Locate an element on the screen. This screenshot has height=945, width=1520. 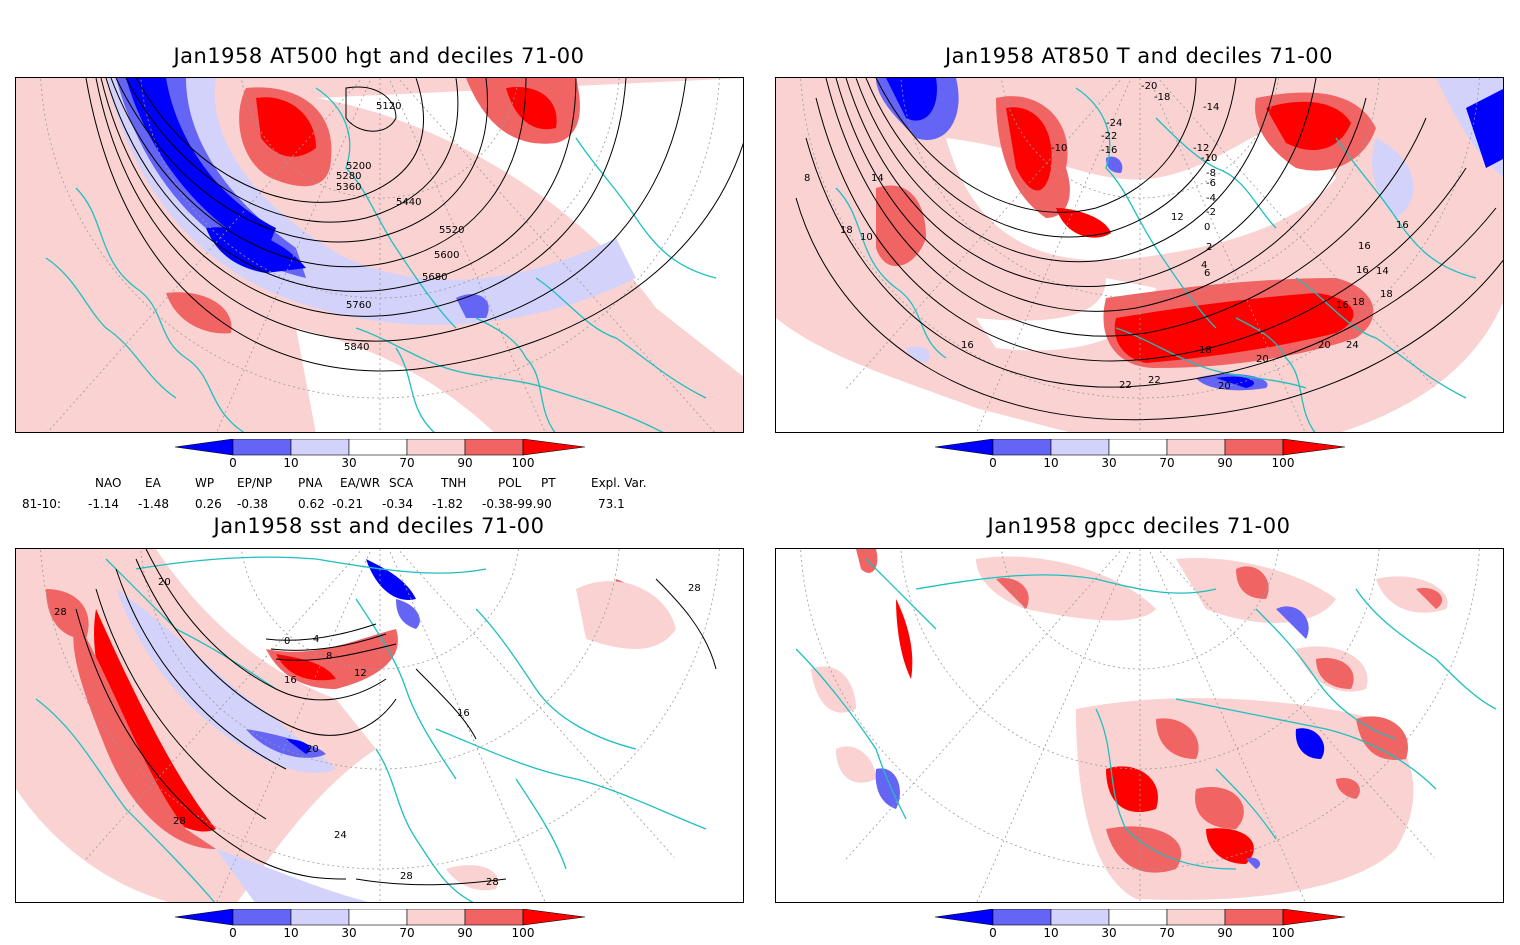
colorbar-2: 0 10 30 70 90 100 is located at coordinates (1140, 457).